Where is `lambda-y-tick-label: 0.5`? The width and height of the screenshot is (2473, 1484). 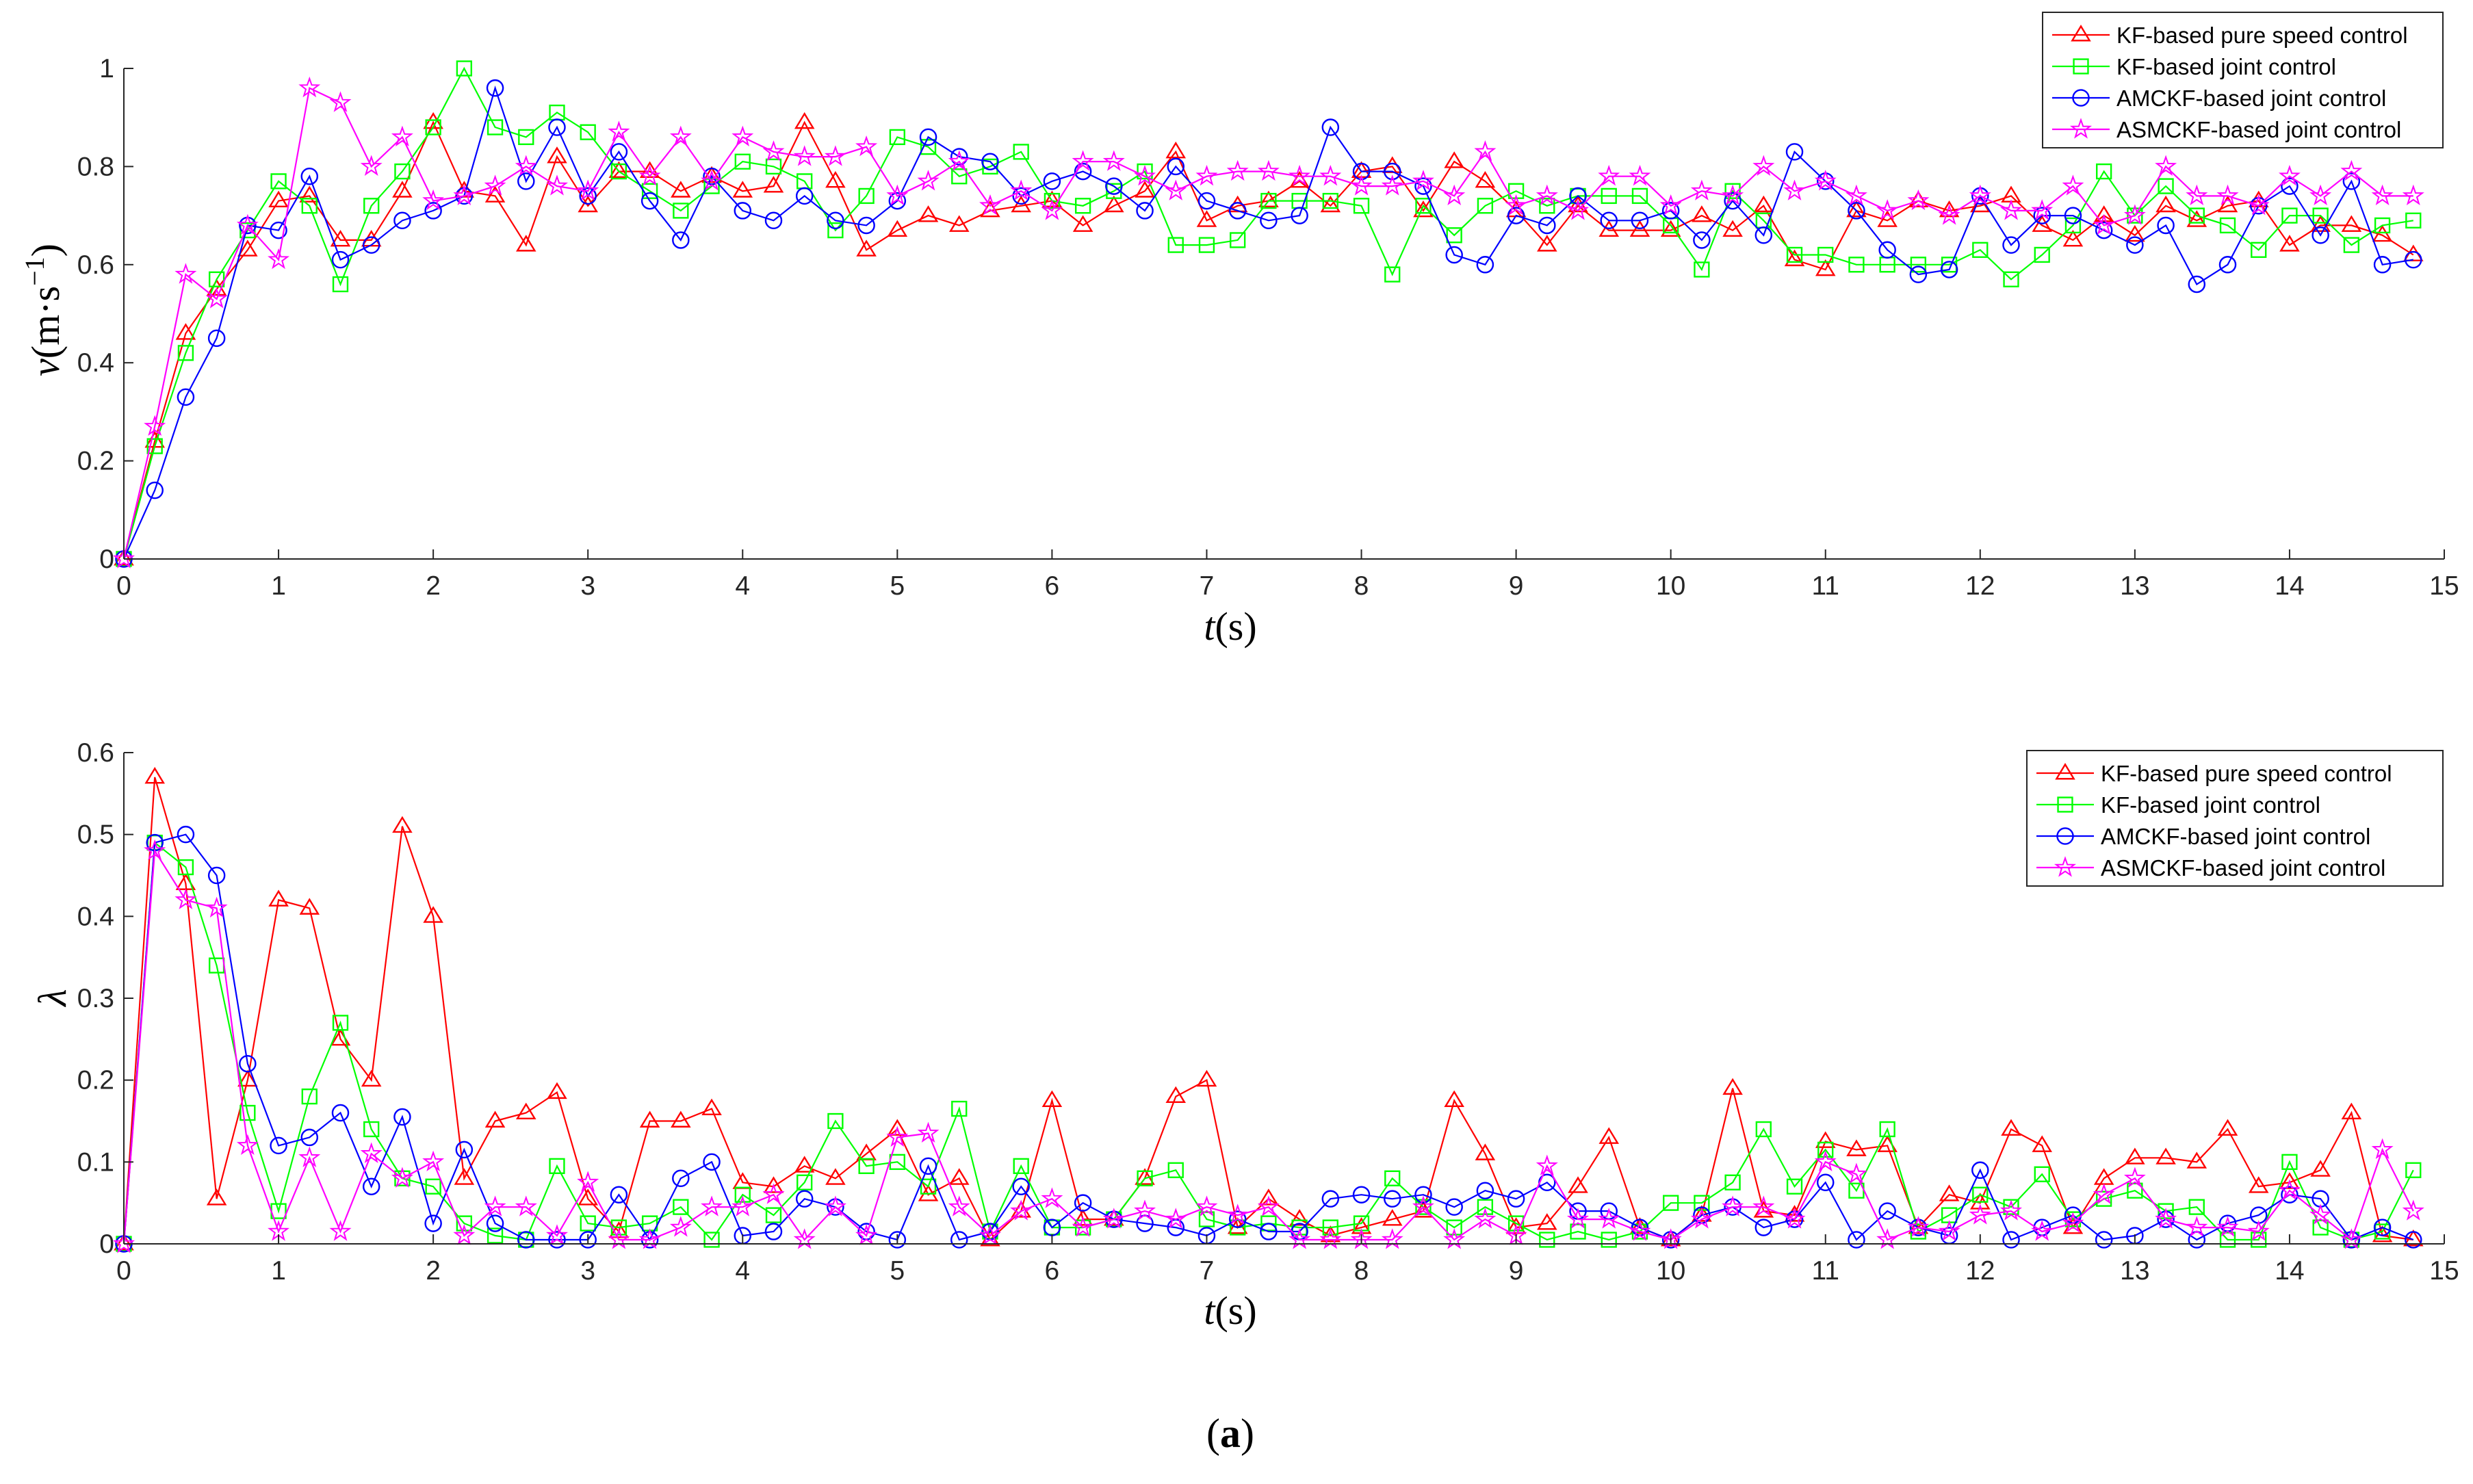 lambda-y-tick-label: 0.5 is located at coordinates (95, 835).